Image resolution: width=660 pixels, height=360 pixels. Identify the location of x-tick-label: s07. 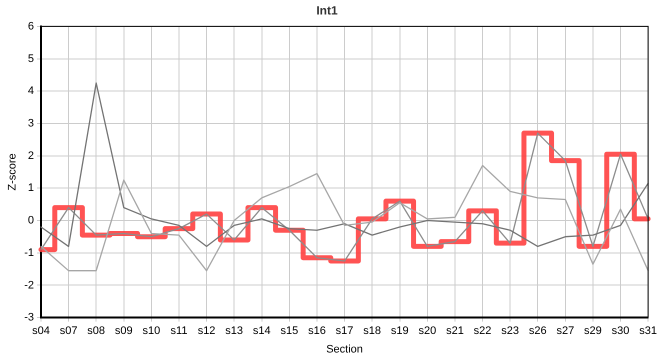
(69, 331).